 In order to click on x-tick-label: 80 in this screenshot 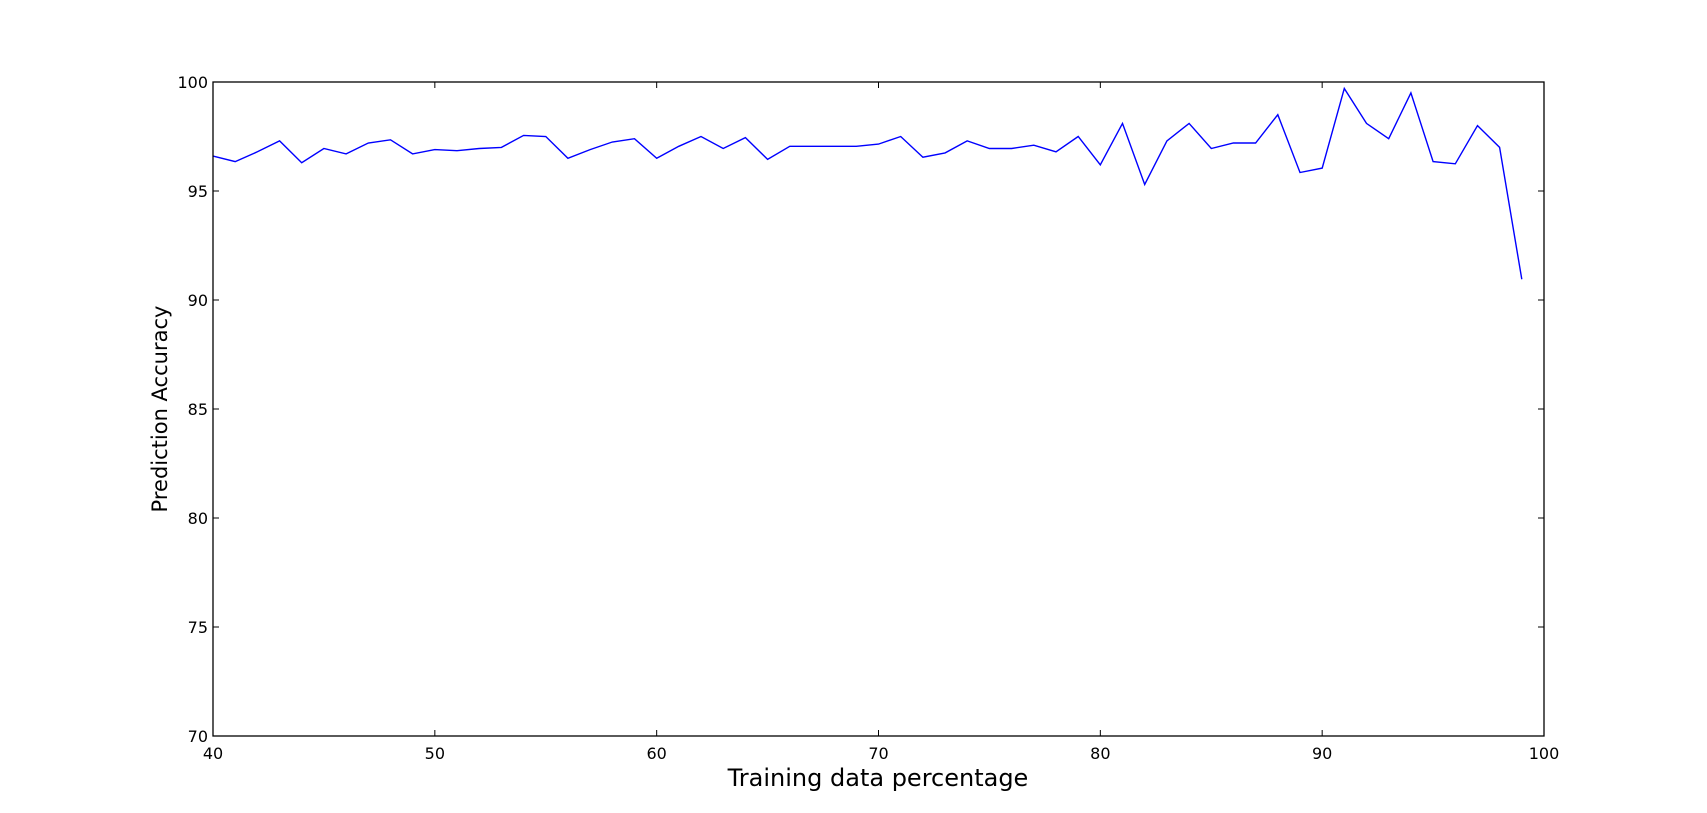, I will do `click(1100, 753)`.